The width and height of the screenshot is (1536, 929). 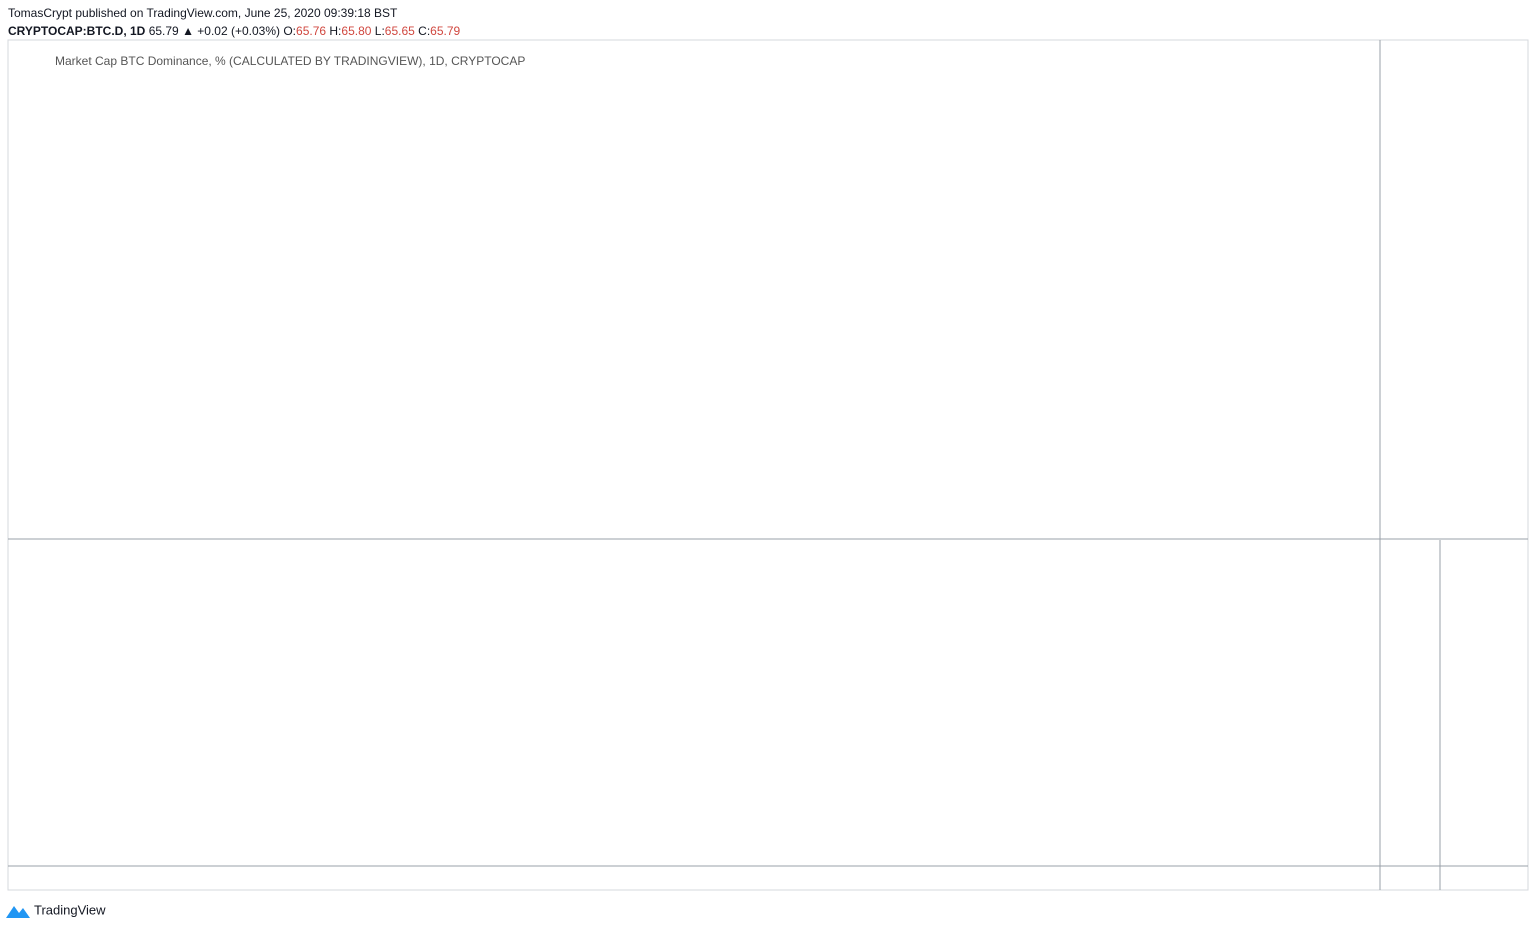 I want to click on ohlc-value: 65.80, so click(x=356, y=31).